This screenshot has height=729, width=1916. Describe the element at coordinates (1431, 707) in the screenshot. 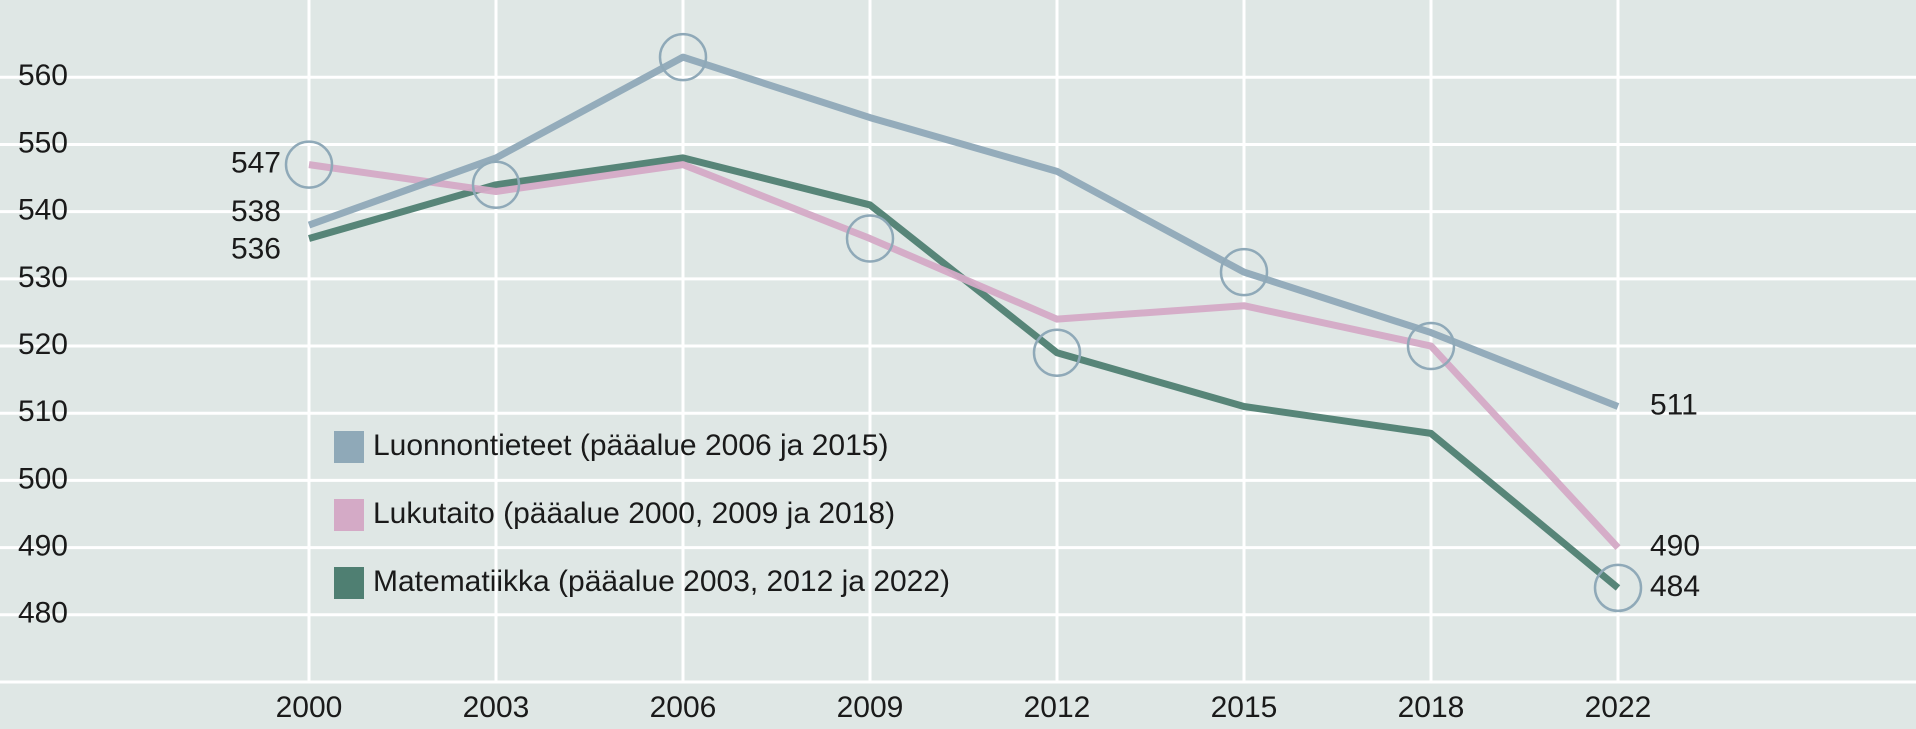

I see `x-tick-label: 2018` at that location.